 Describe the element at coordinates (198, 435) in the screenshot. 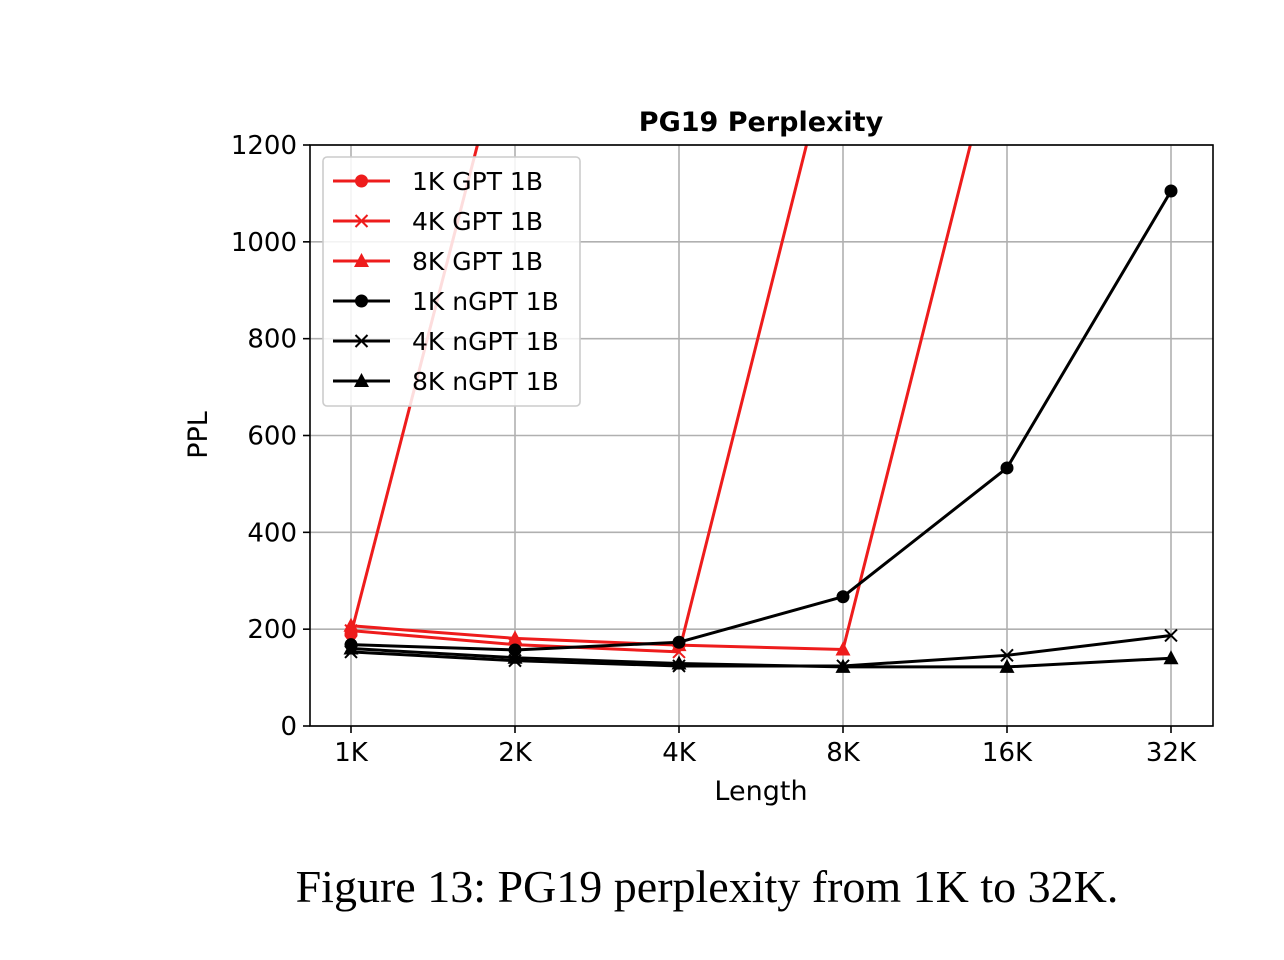

I see `y-axis-label: PPL` at that location.